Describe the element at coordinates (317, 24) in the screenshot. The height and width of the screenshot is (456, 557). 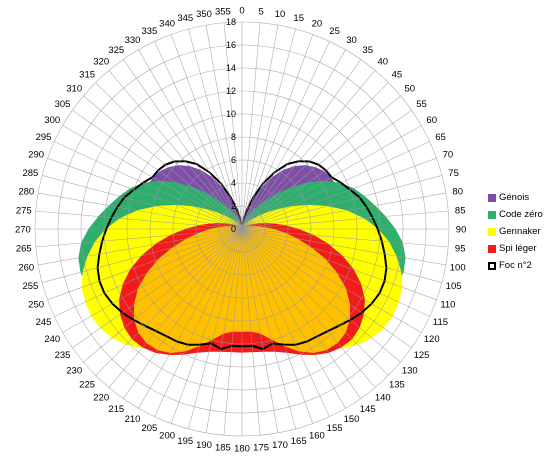
I see `angle-tick-label: 20` at that location.